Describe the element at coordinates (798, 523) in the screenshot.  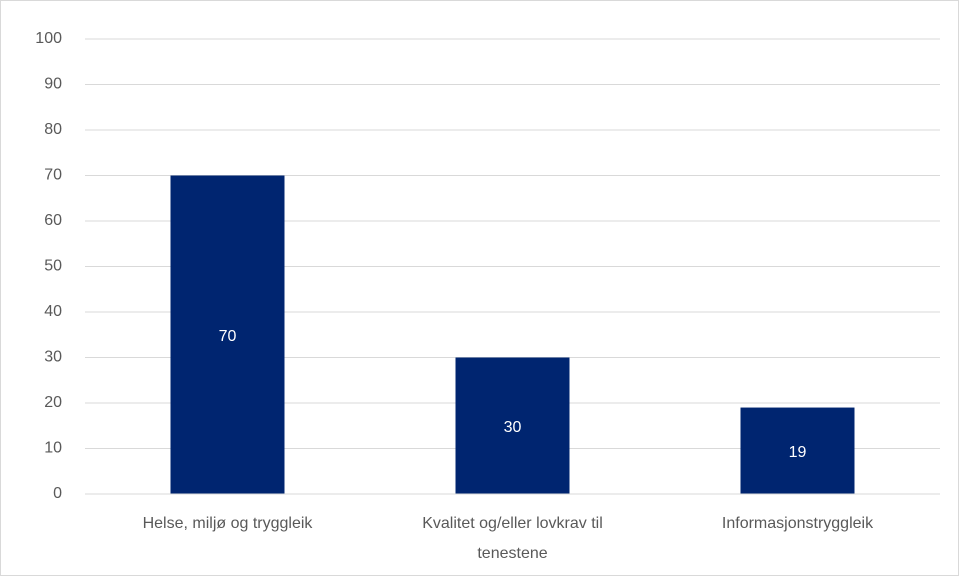
I see `x-tick-label: Informasjonstryggleik` at that location.